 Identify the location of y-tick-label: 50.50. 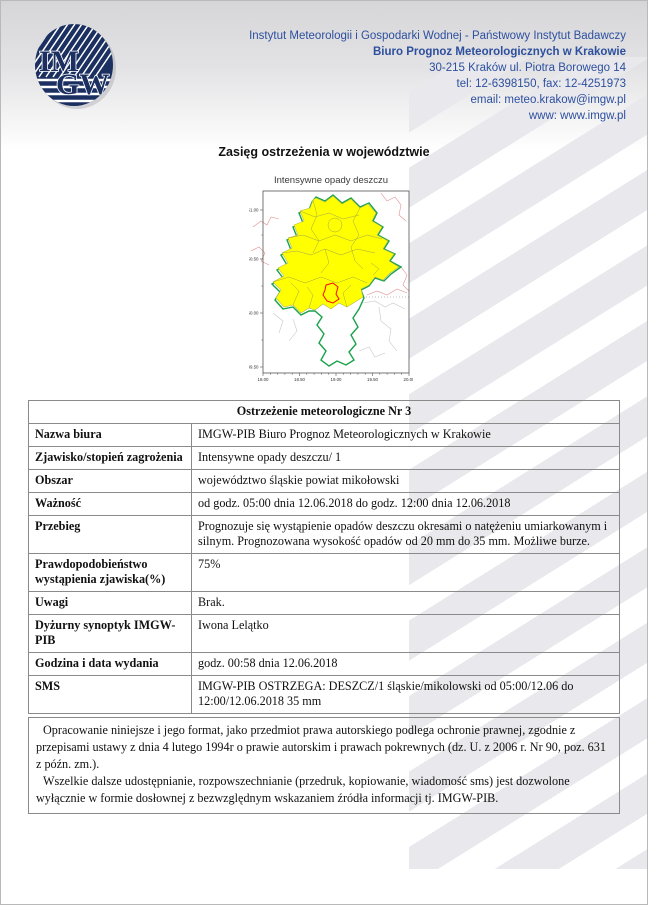
(254, 259).